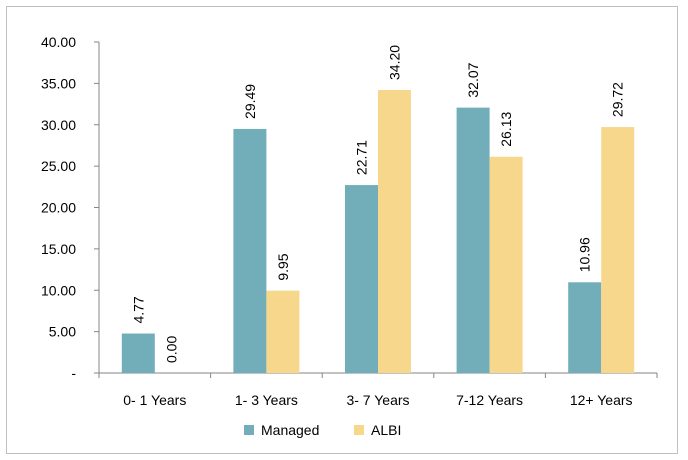  Describe the element at coordinates (58, 166) in the screenshot. I see `y-tick-label: 25.00` at that location.